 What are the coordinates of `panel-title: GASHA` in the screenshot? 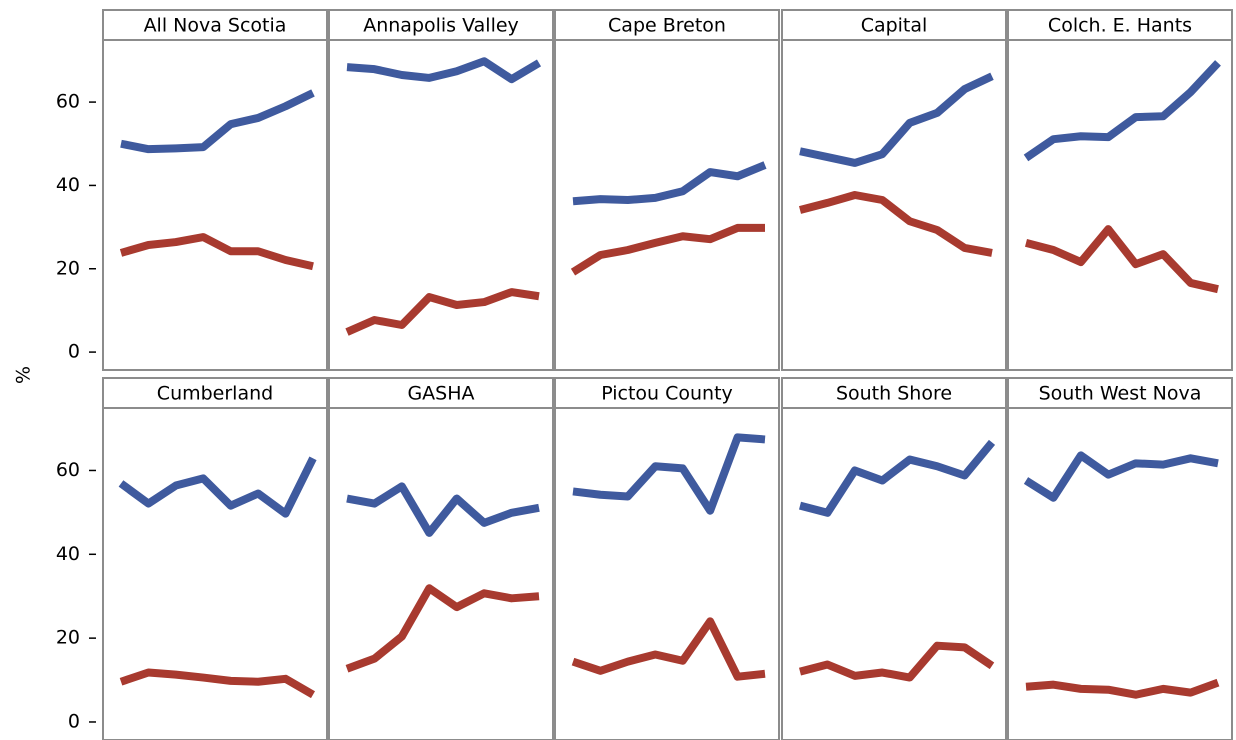 It's located at (440, 394).